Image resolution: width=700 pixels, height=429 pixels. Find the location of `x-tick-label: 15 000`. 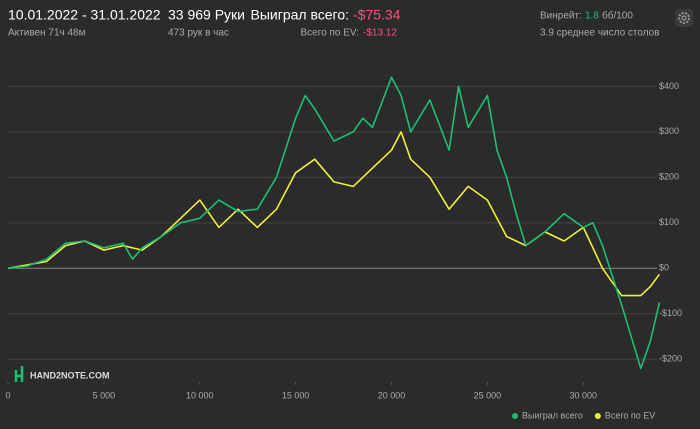

x-tick-label: 15 000 is located at coordinates (296, 395).